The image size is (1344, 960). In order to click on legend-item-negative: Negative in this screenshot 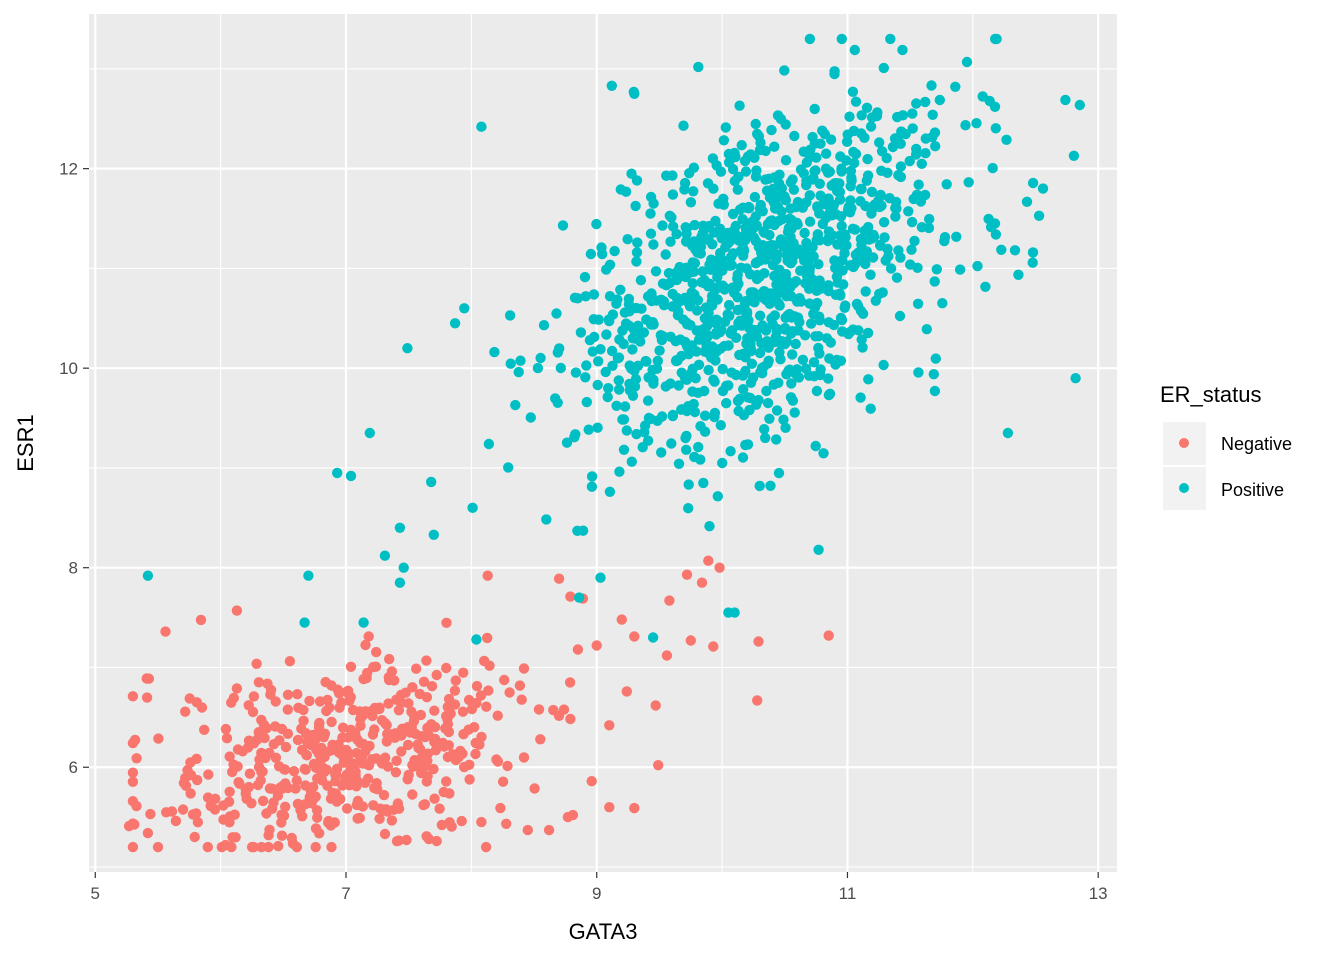, I will do `click(1227, 443)`.